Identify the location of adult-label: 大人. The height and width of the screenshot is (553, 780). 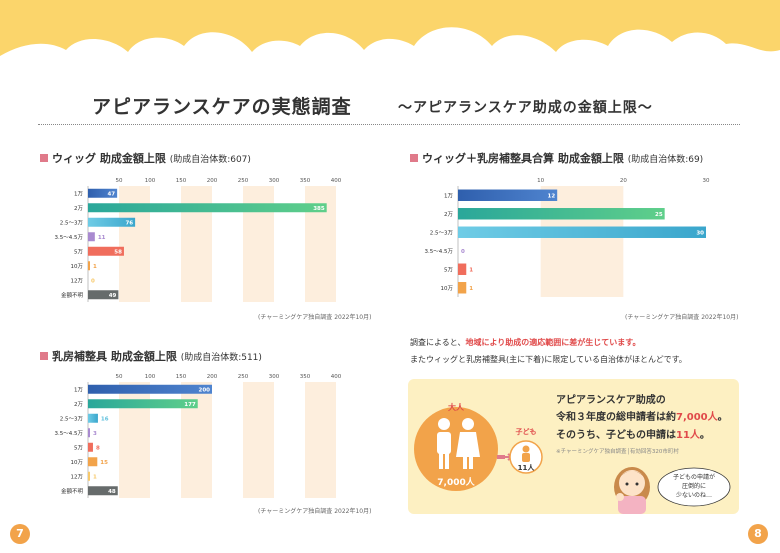
(456, 407).